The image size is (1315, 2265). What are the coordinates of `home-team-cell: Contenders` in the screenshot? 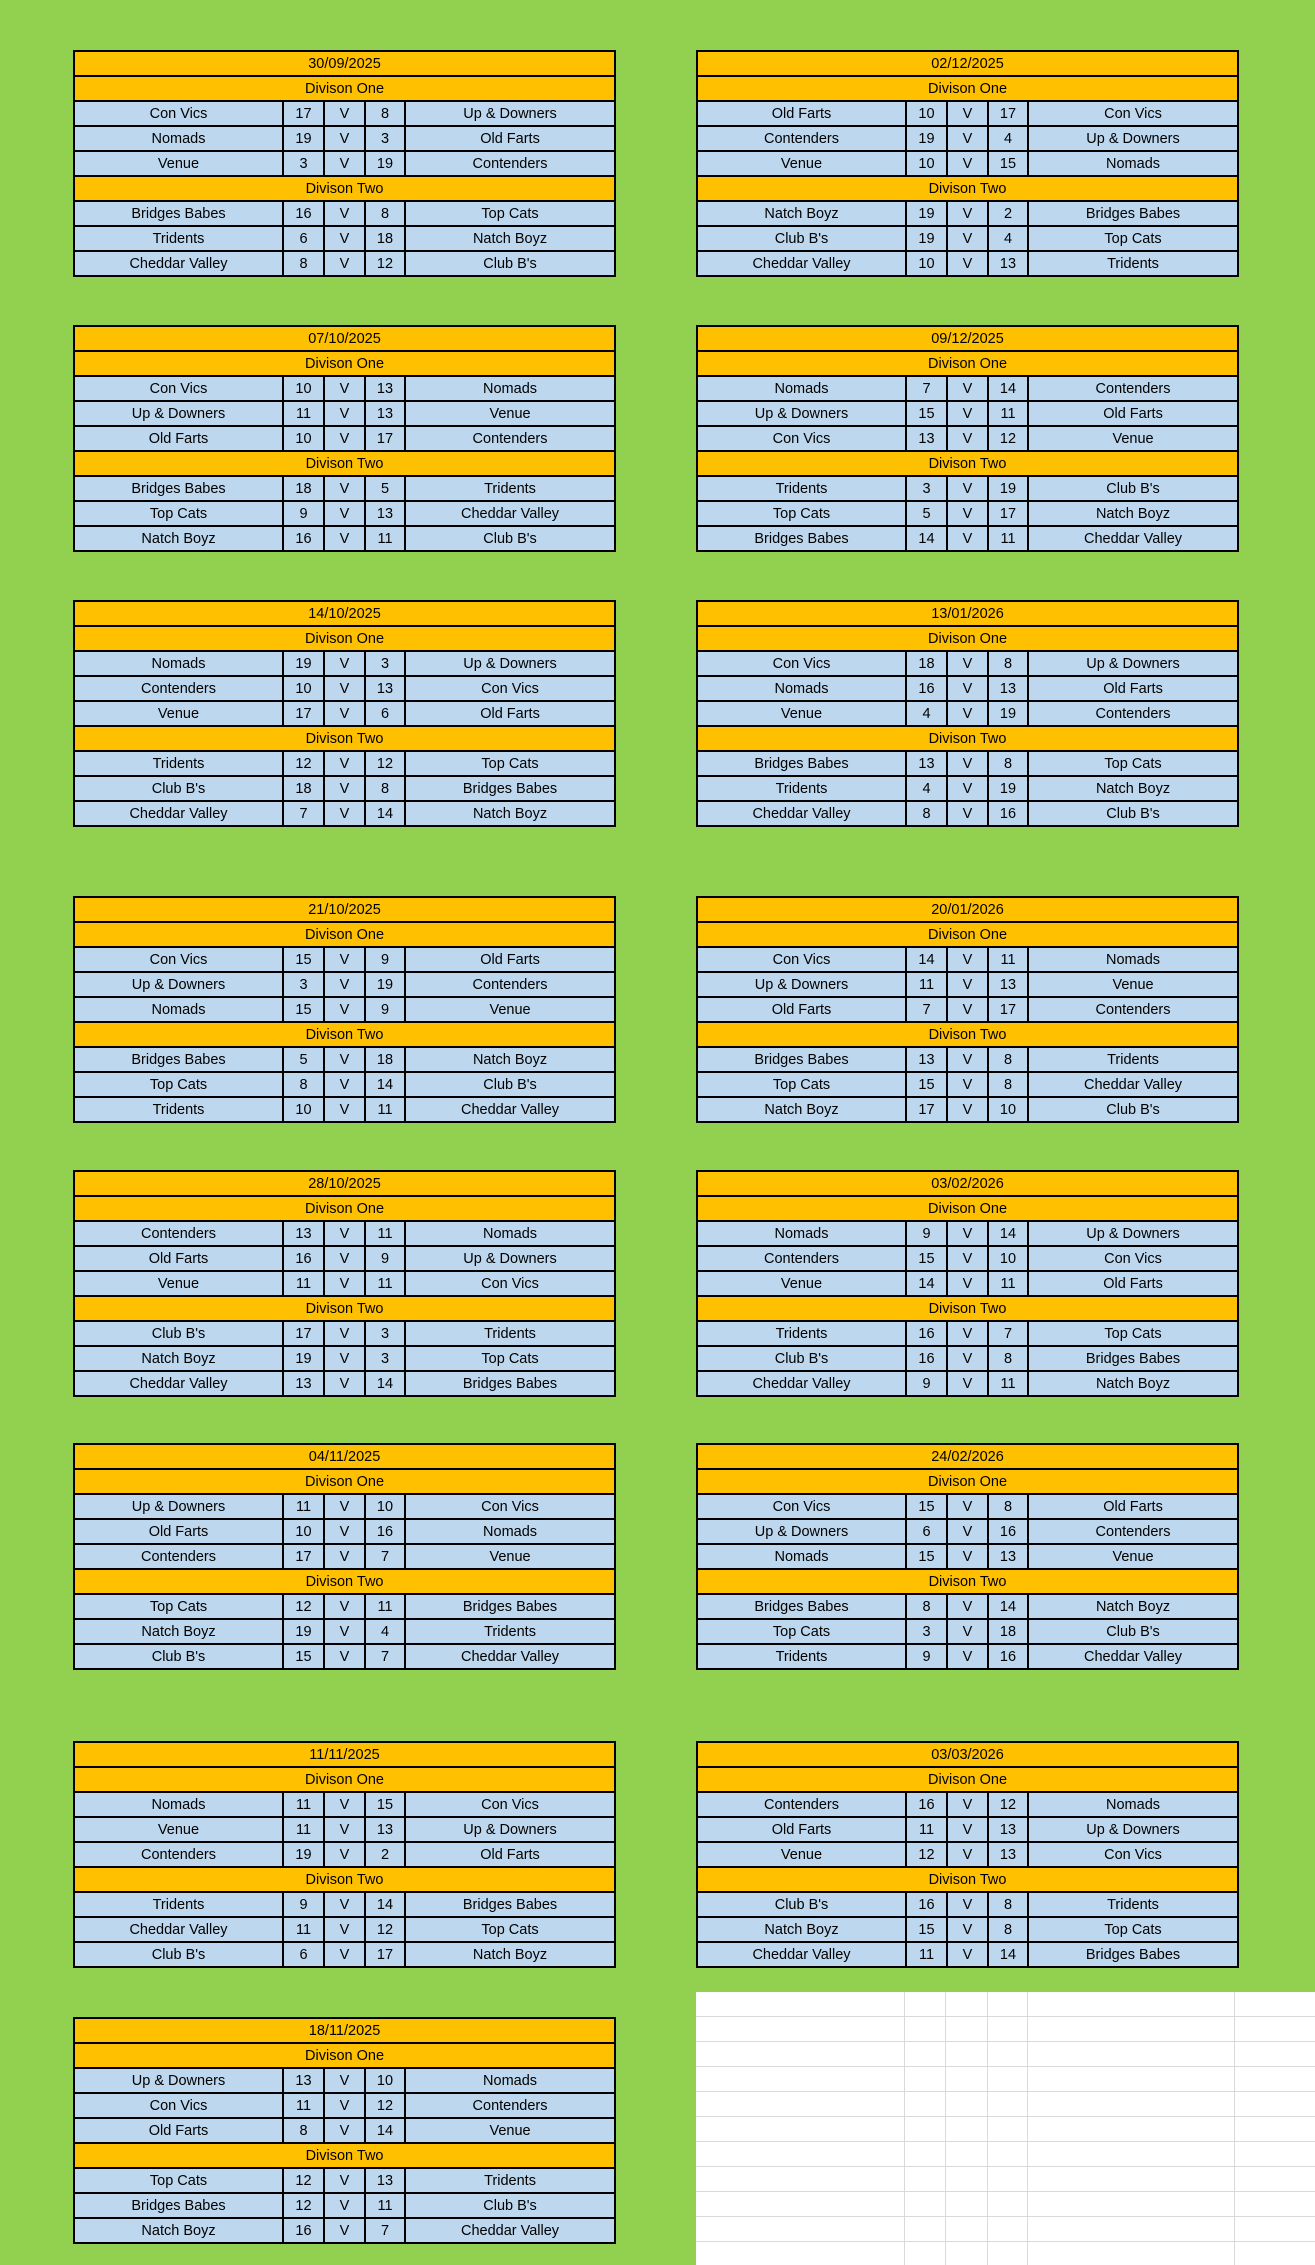 It's located at (178, 688).